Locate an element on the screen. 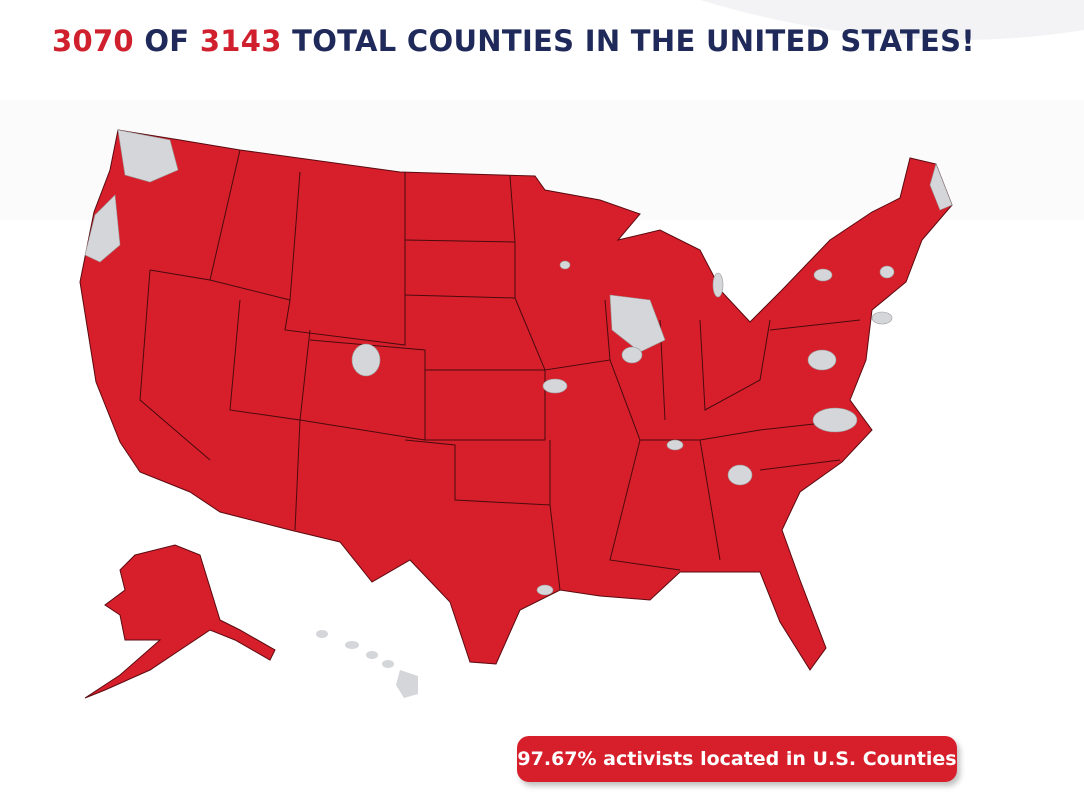 This screenshot has width=1084, height=797. background-wave is located at coordinates (892, 20).